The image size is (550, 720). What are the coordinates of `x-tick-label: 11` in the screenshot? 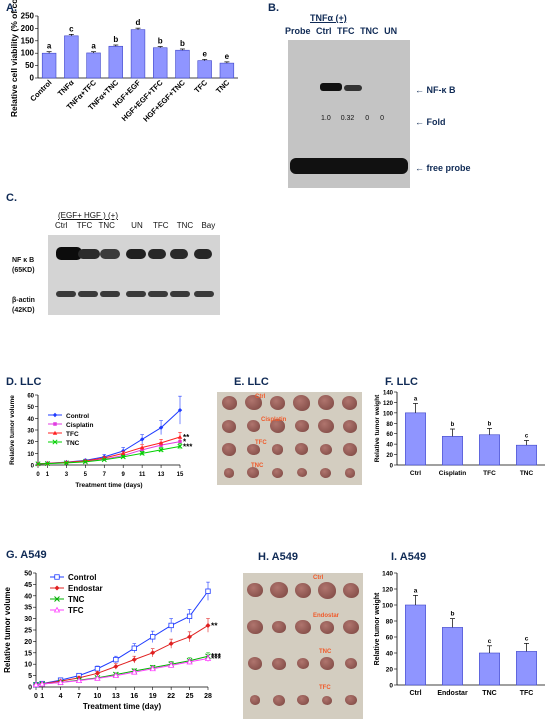 It's located at (142, 475).